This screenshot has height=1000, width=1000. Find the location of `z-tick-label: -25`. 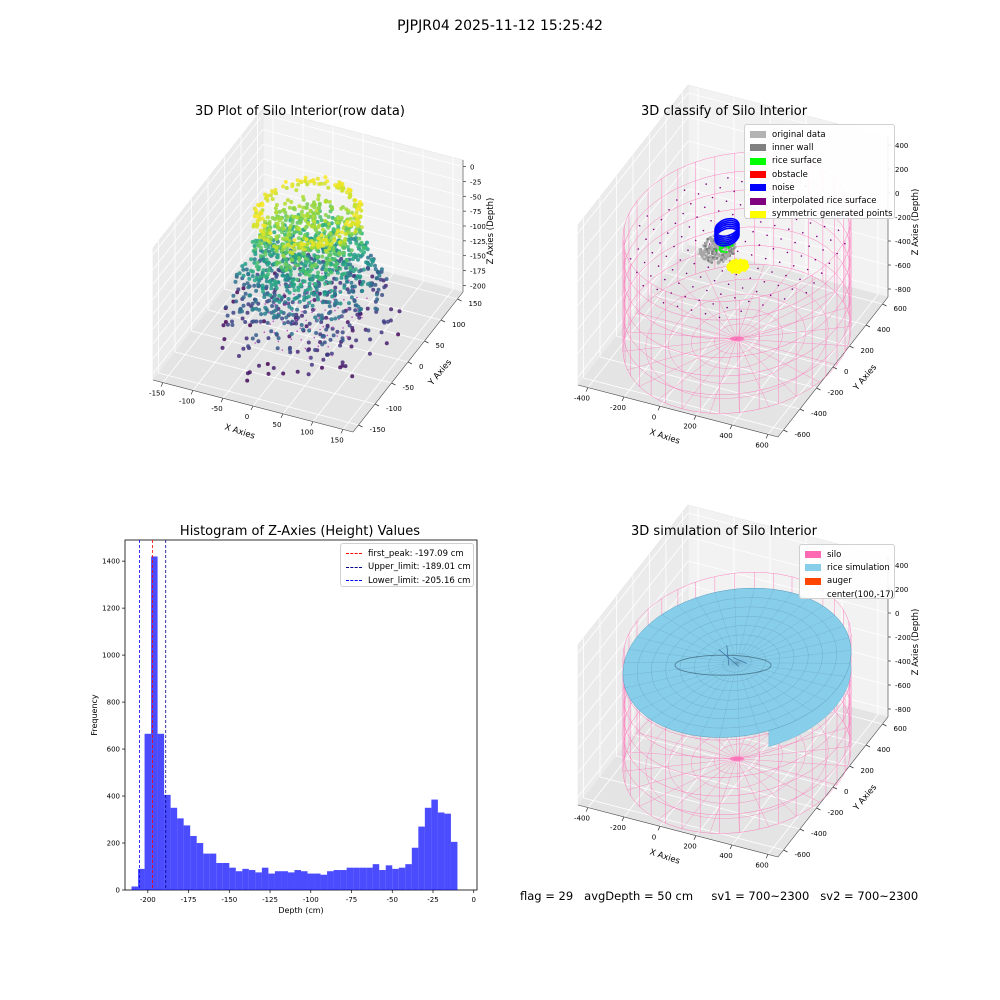

z-tick-label: -25 is located at coordinates (475, 182).